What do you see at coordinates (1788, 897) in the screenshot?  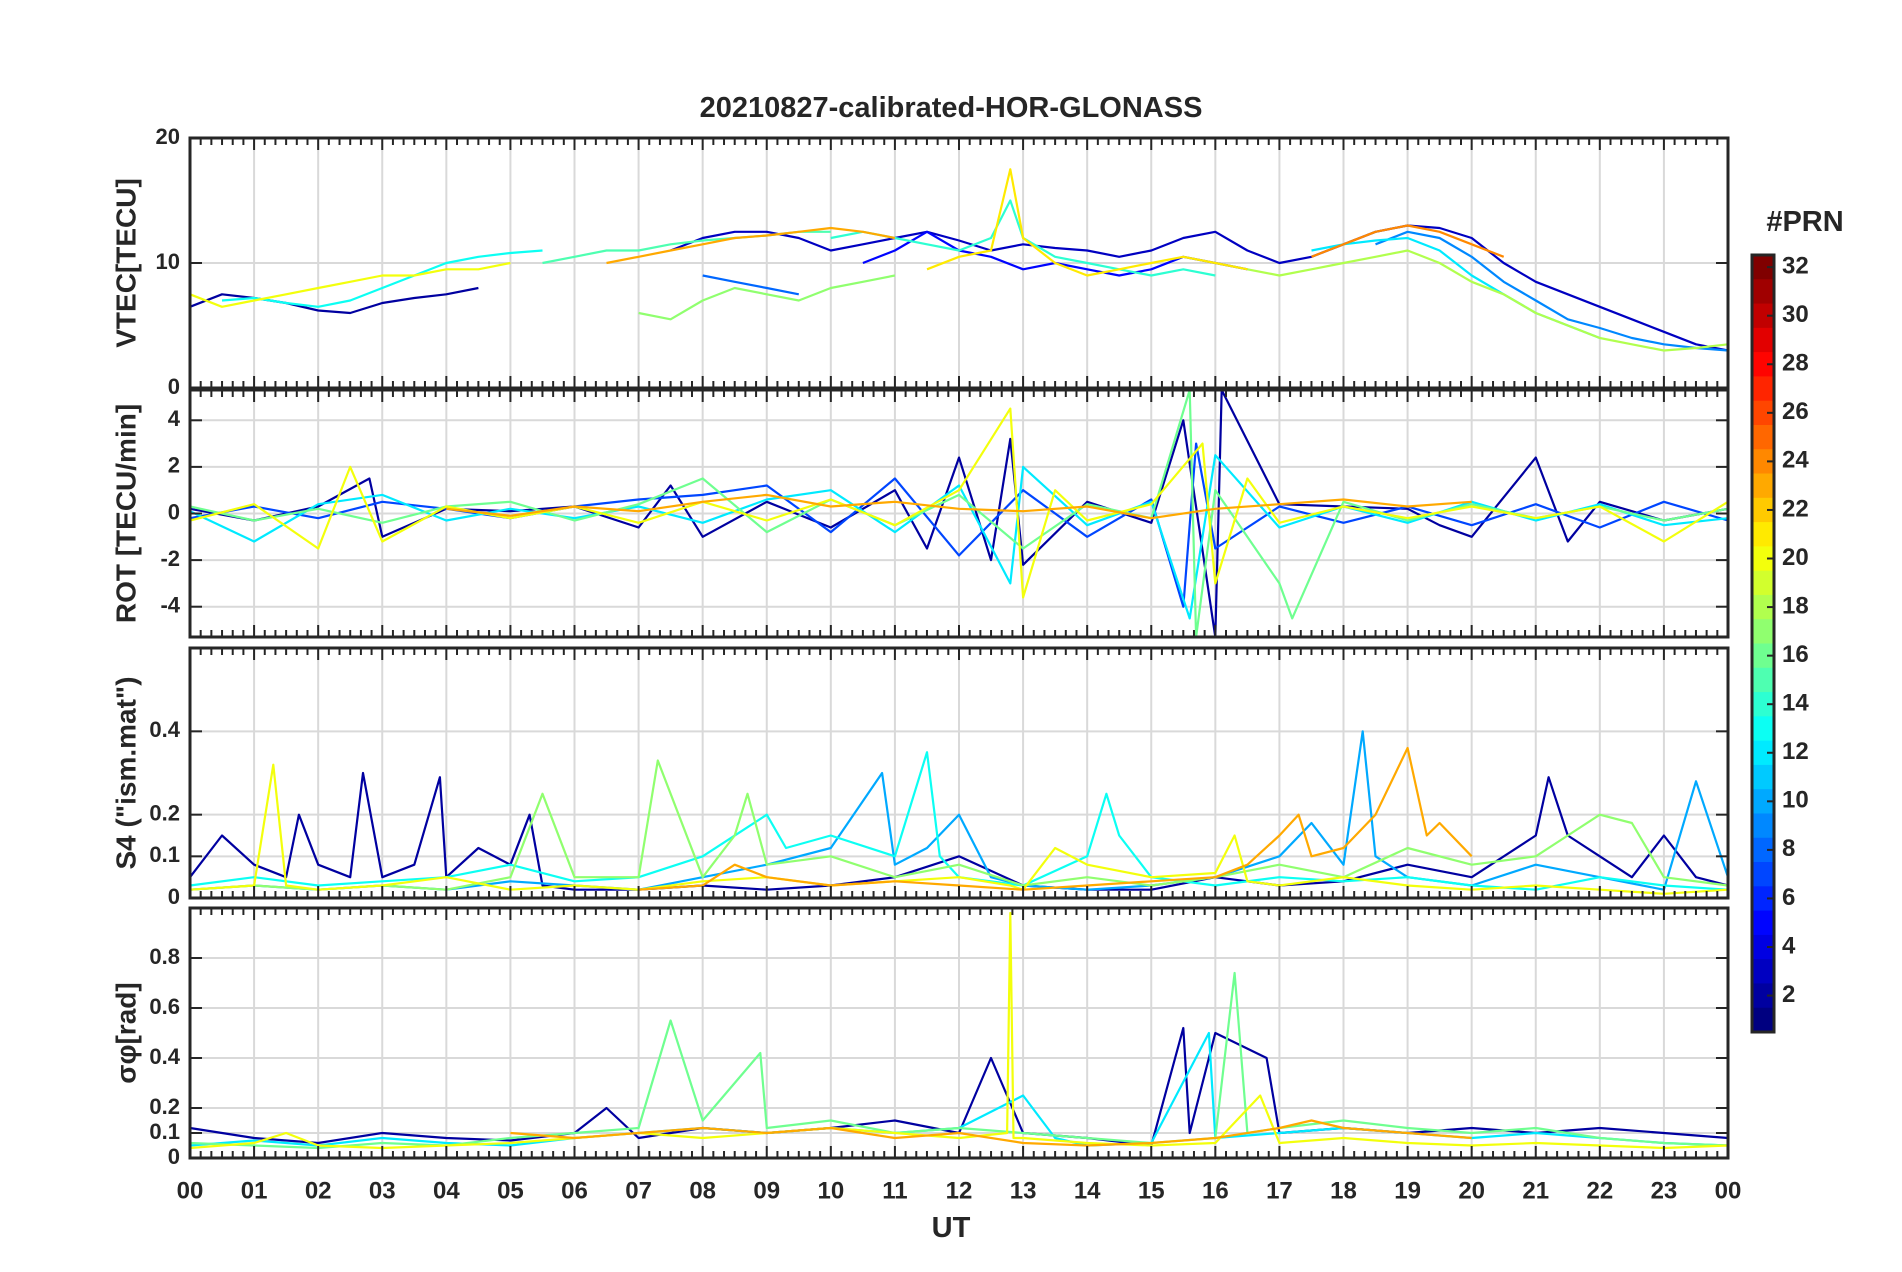 I see `colorbar-tick-label: 6` at bounding box center [1788, 897].